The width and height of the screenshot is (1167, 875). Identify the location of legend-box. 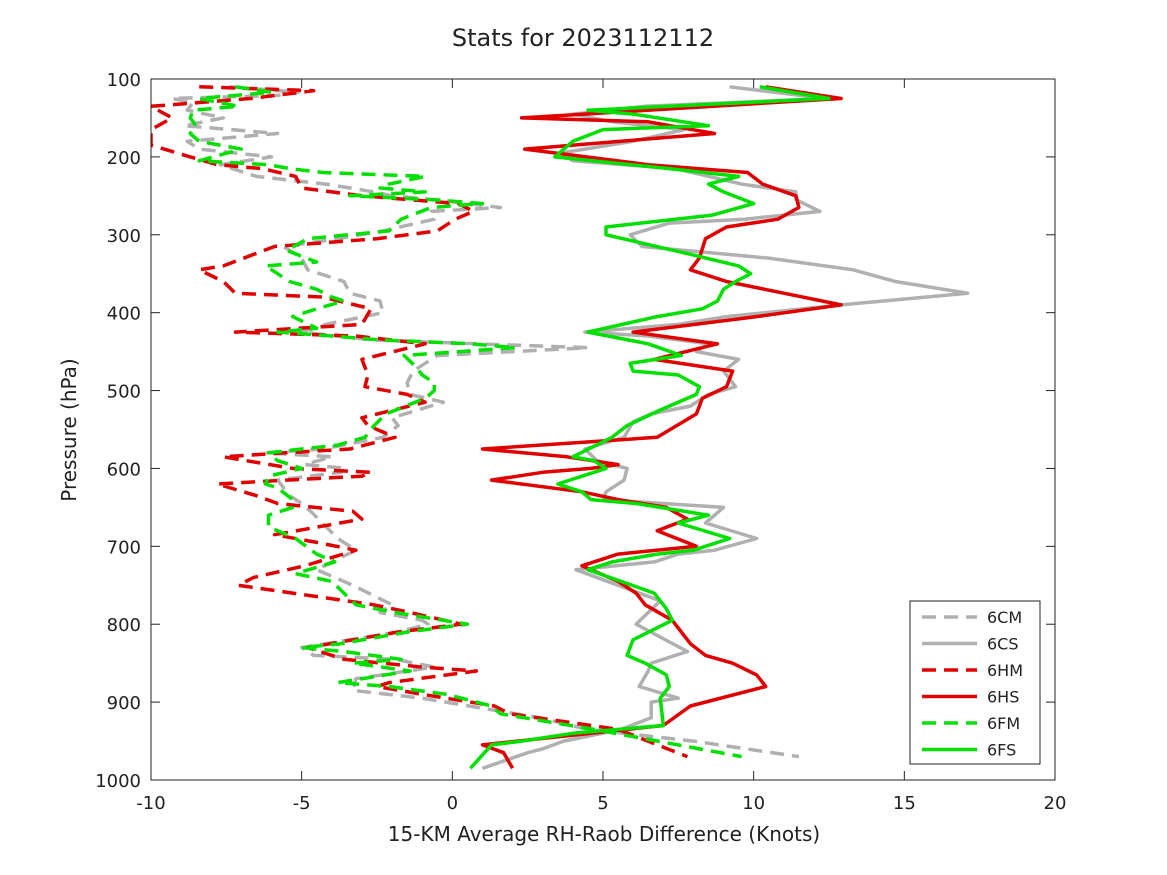
(975, 682).